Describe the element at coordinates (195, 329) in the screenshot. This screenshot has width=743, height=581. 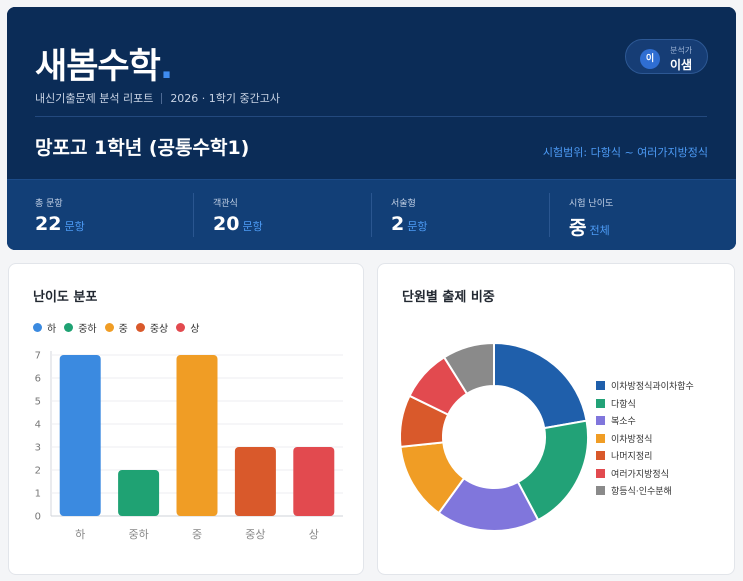
I see `legend-label: 상` at that location.